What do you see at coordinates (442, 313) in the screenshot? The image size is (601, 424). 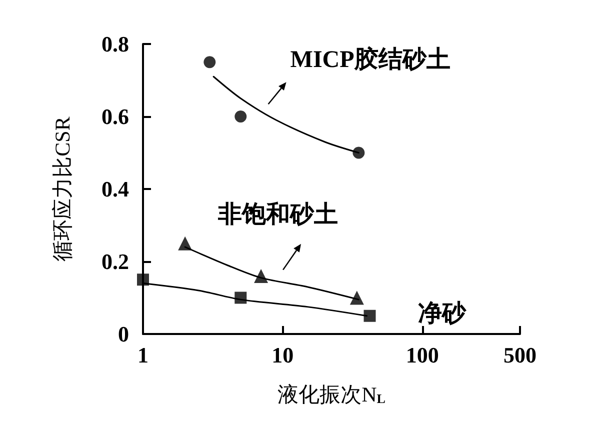 I see `series-label: 净砂` at bounding box center [442, 313].